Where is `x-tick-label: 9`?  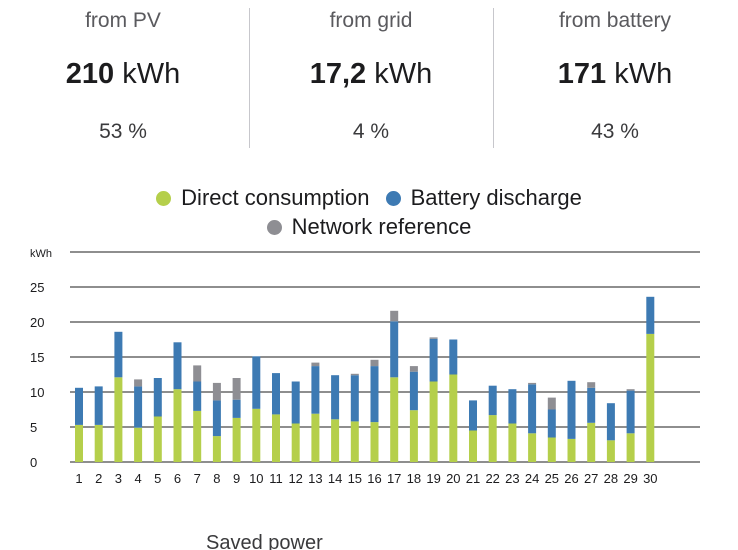 x-tick-label: 9 is located at coordinates (236, 478).